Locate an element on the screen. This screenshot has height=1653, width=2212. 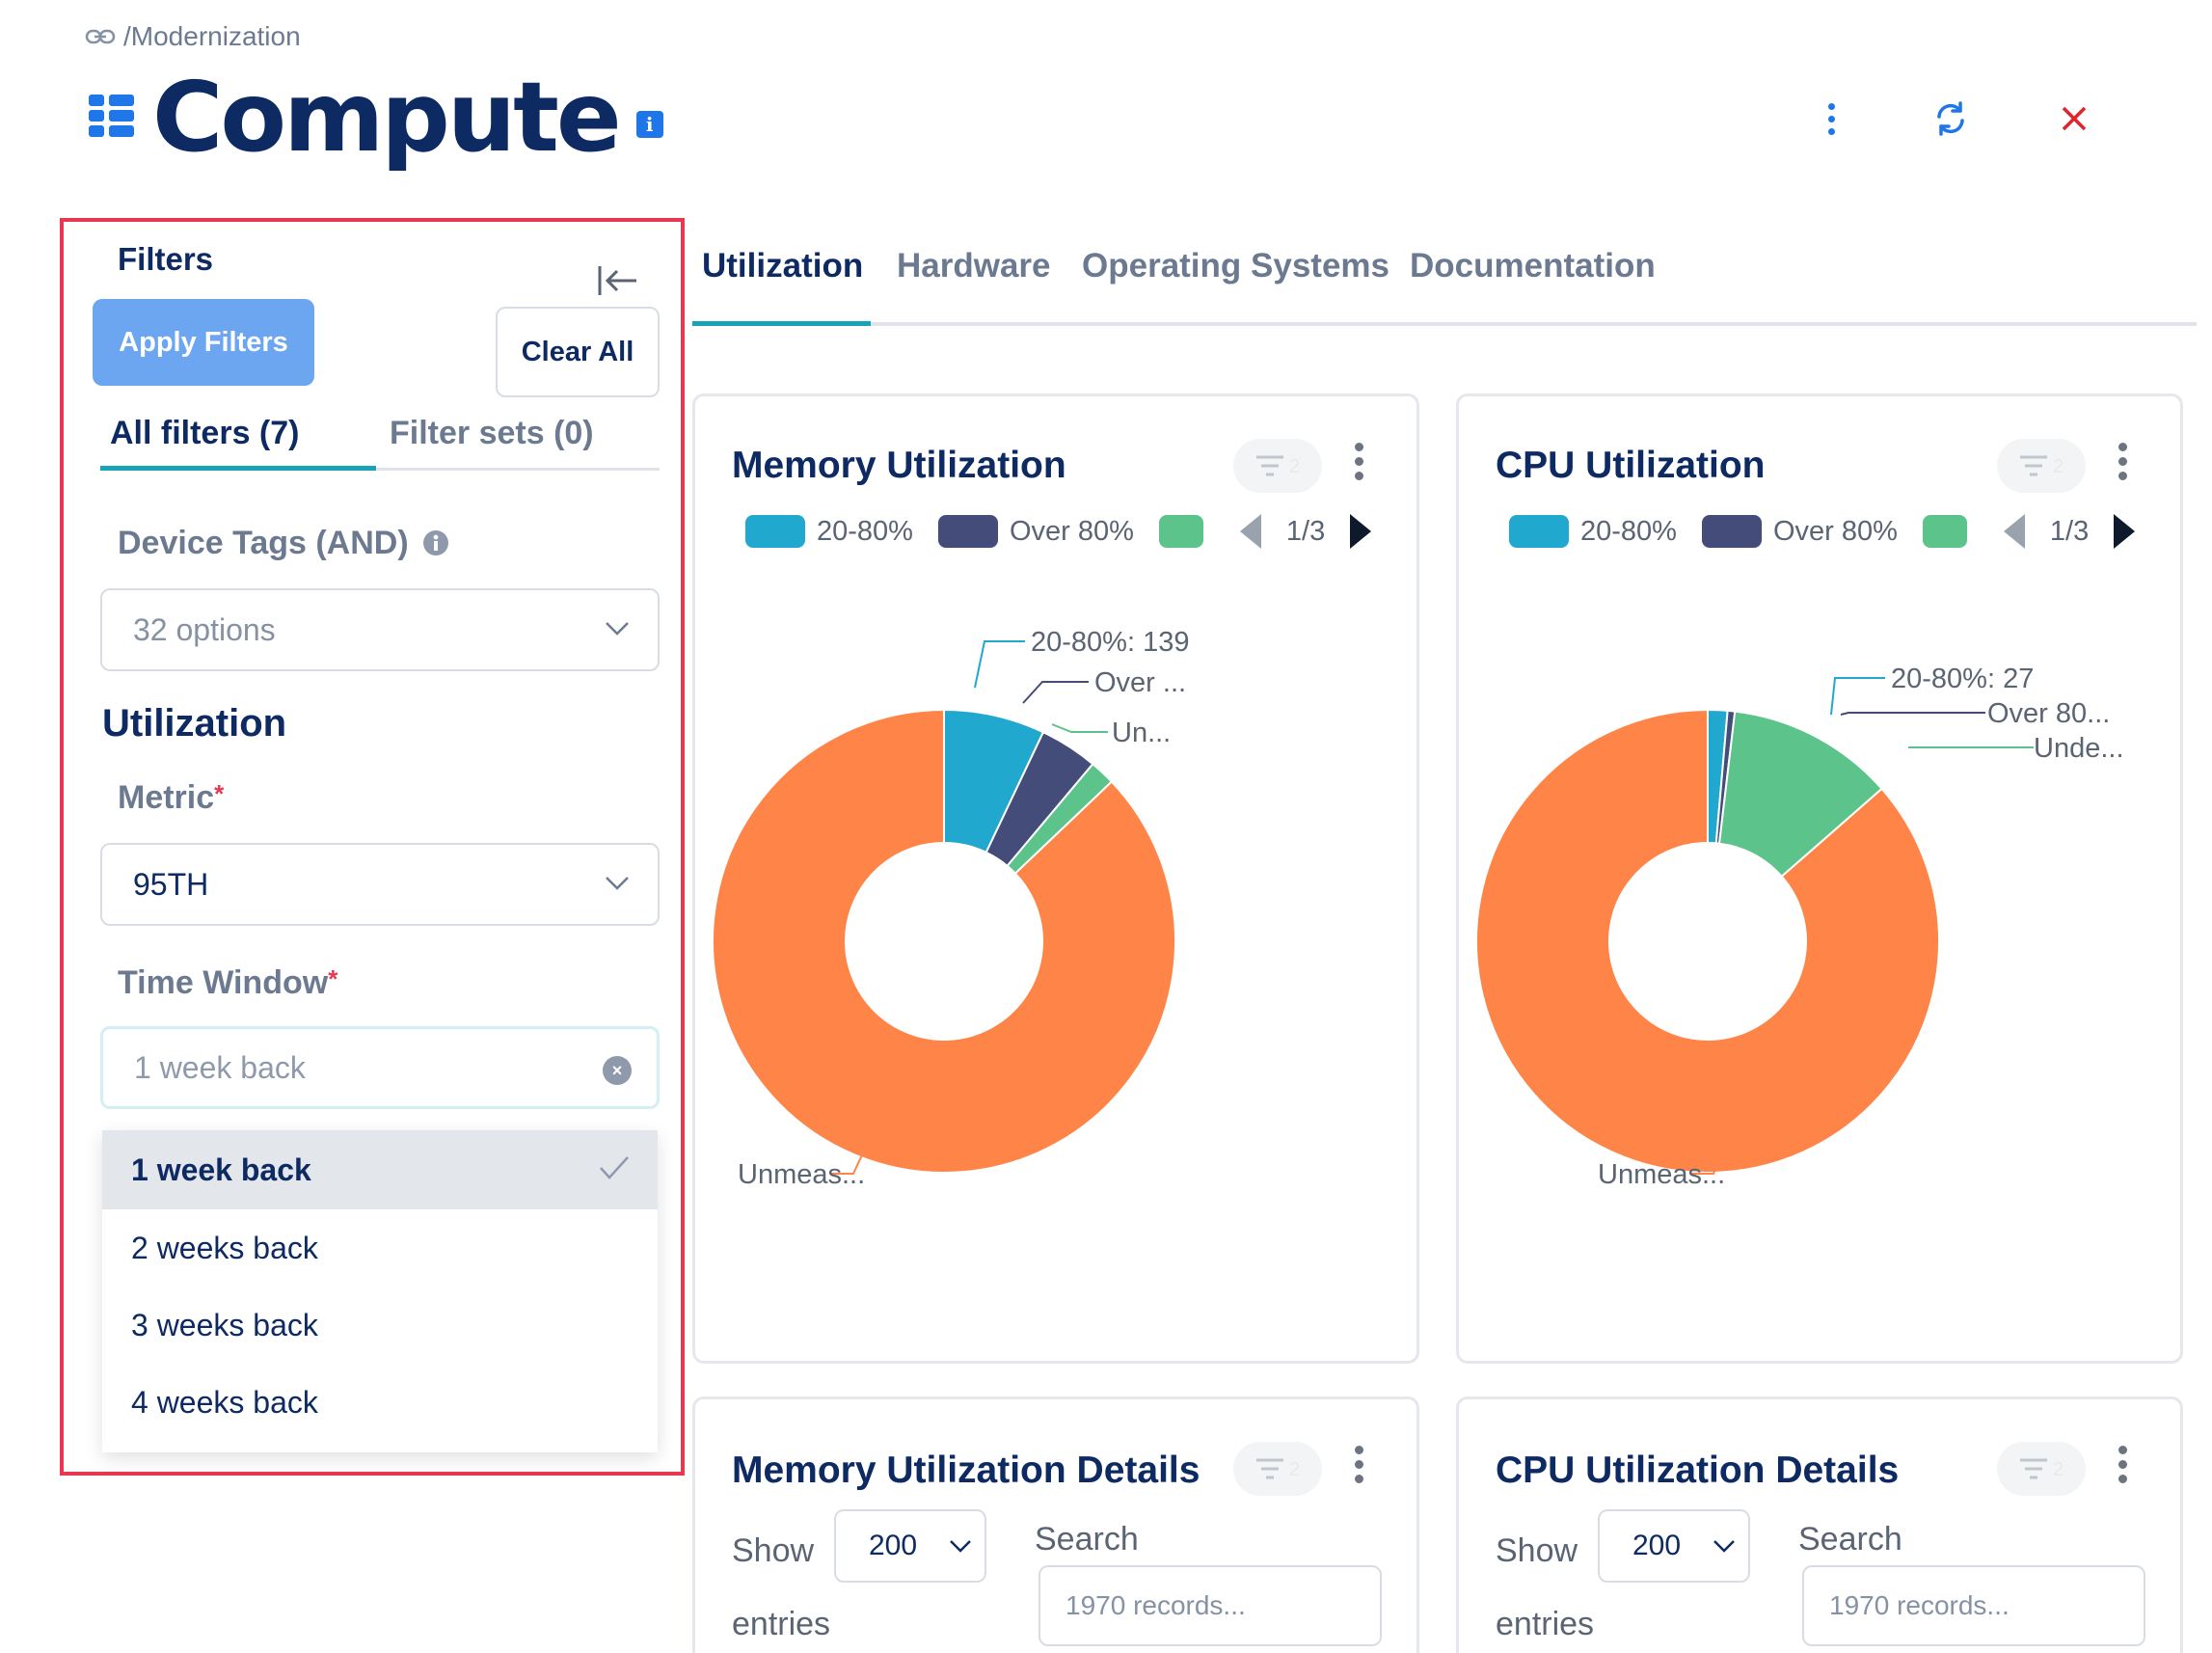
tab-documentation: Documentation is located at coordinates (1533, 266).